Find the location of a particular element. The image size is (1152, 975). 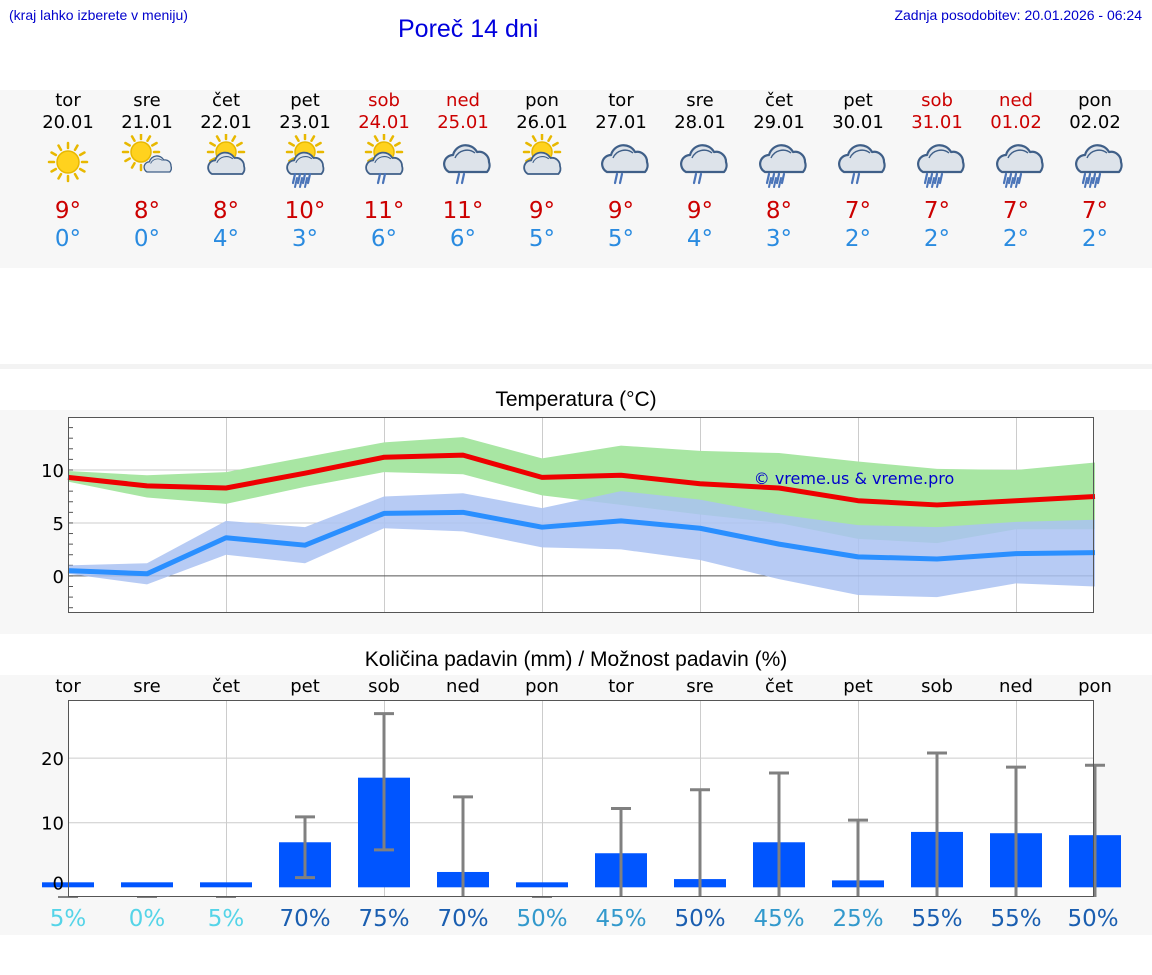

day-date: 29.01 is located at coordinates (779, 122).